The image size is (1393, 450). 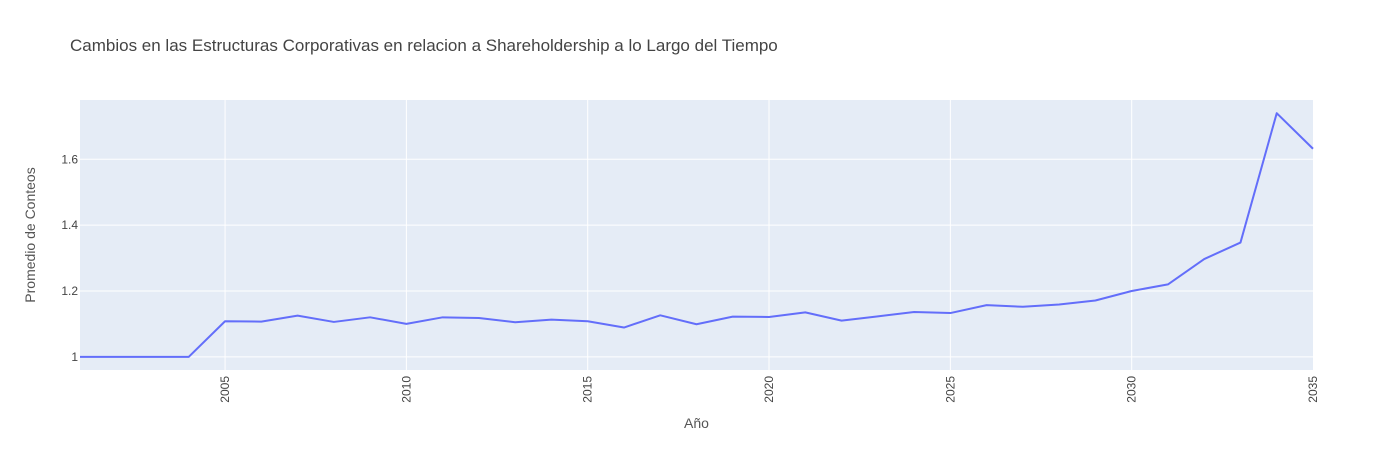 I want to click on x-tick-label: 2015, so click(x=588, y=389).